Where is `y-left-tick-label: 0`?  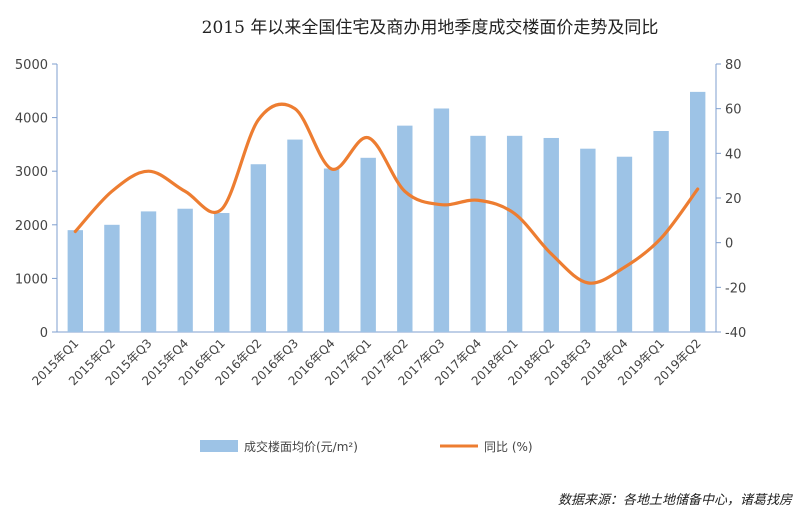
y-left-tick-label: 0 is located at coordinates (44, 333).